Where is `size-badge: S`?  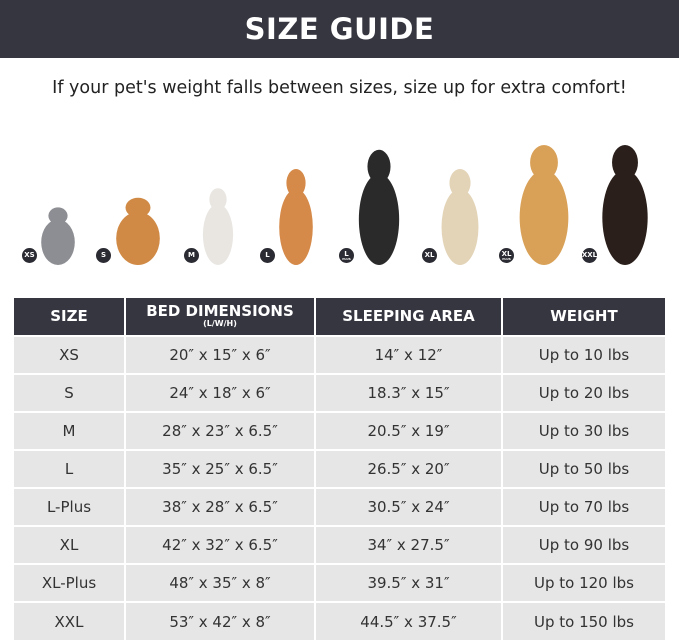 size-badge: S is located at coordinates (103, 255).